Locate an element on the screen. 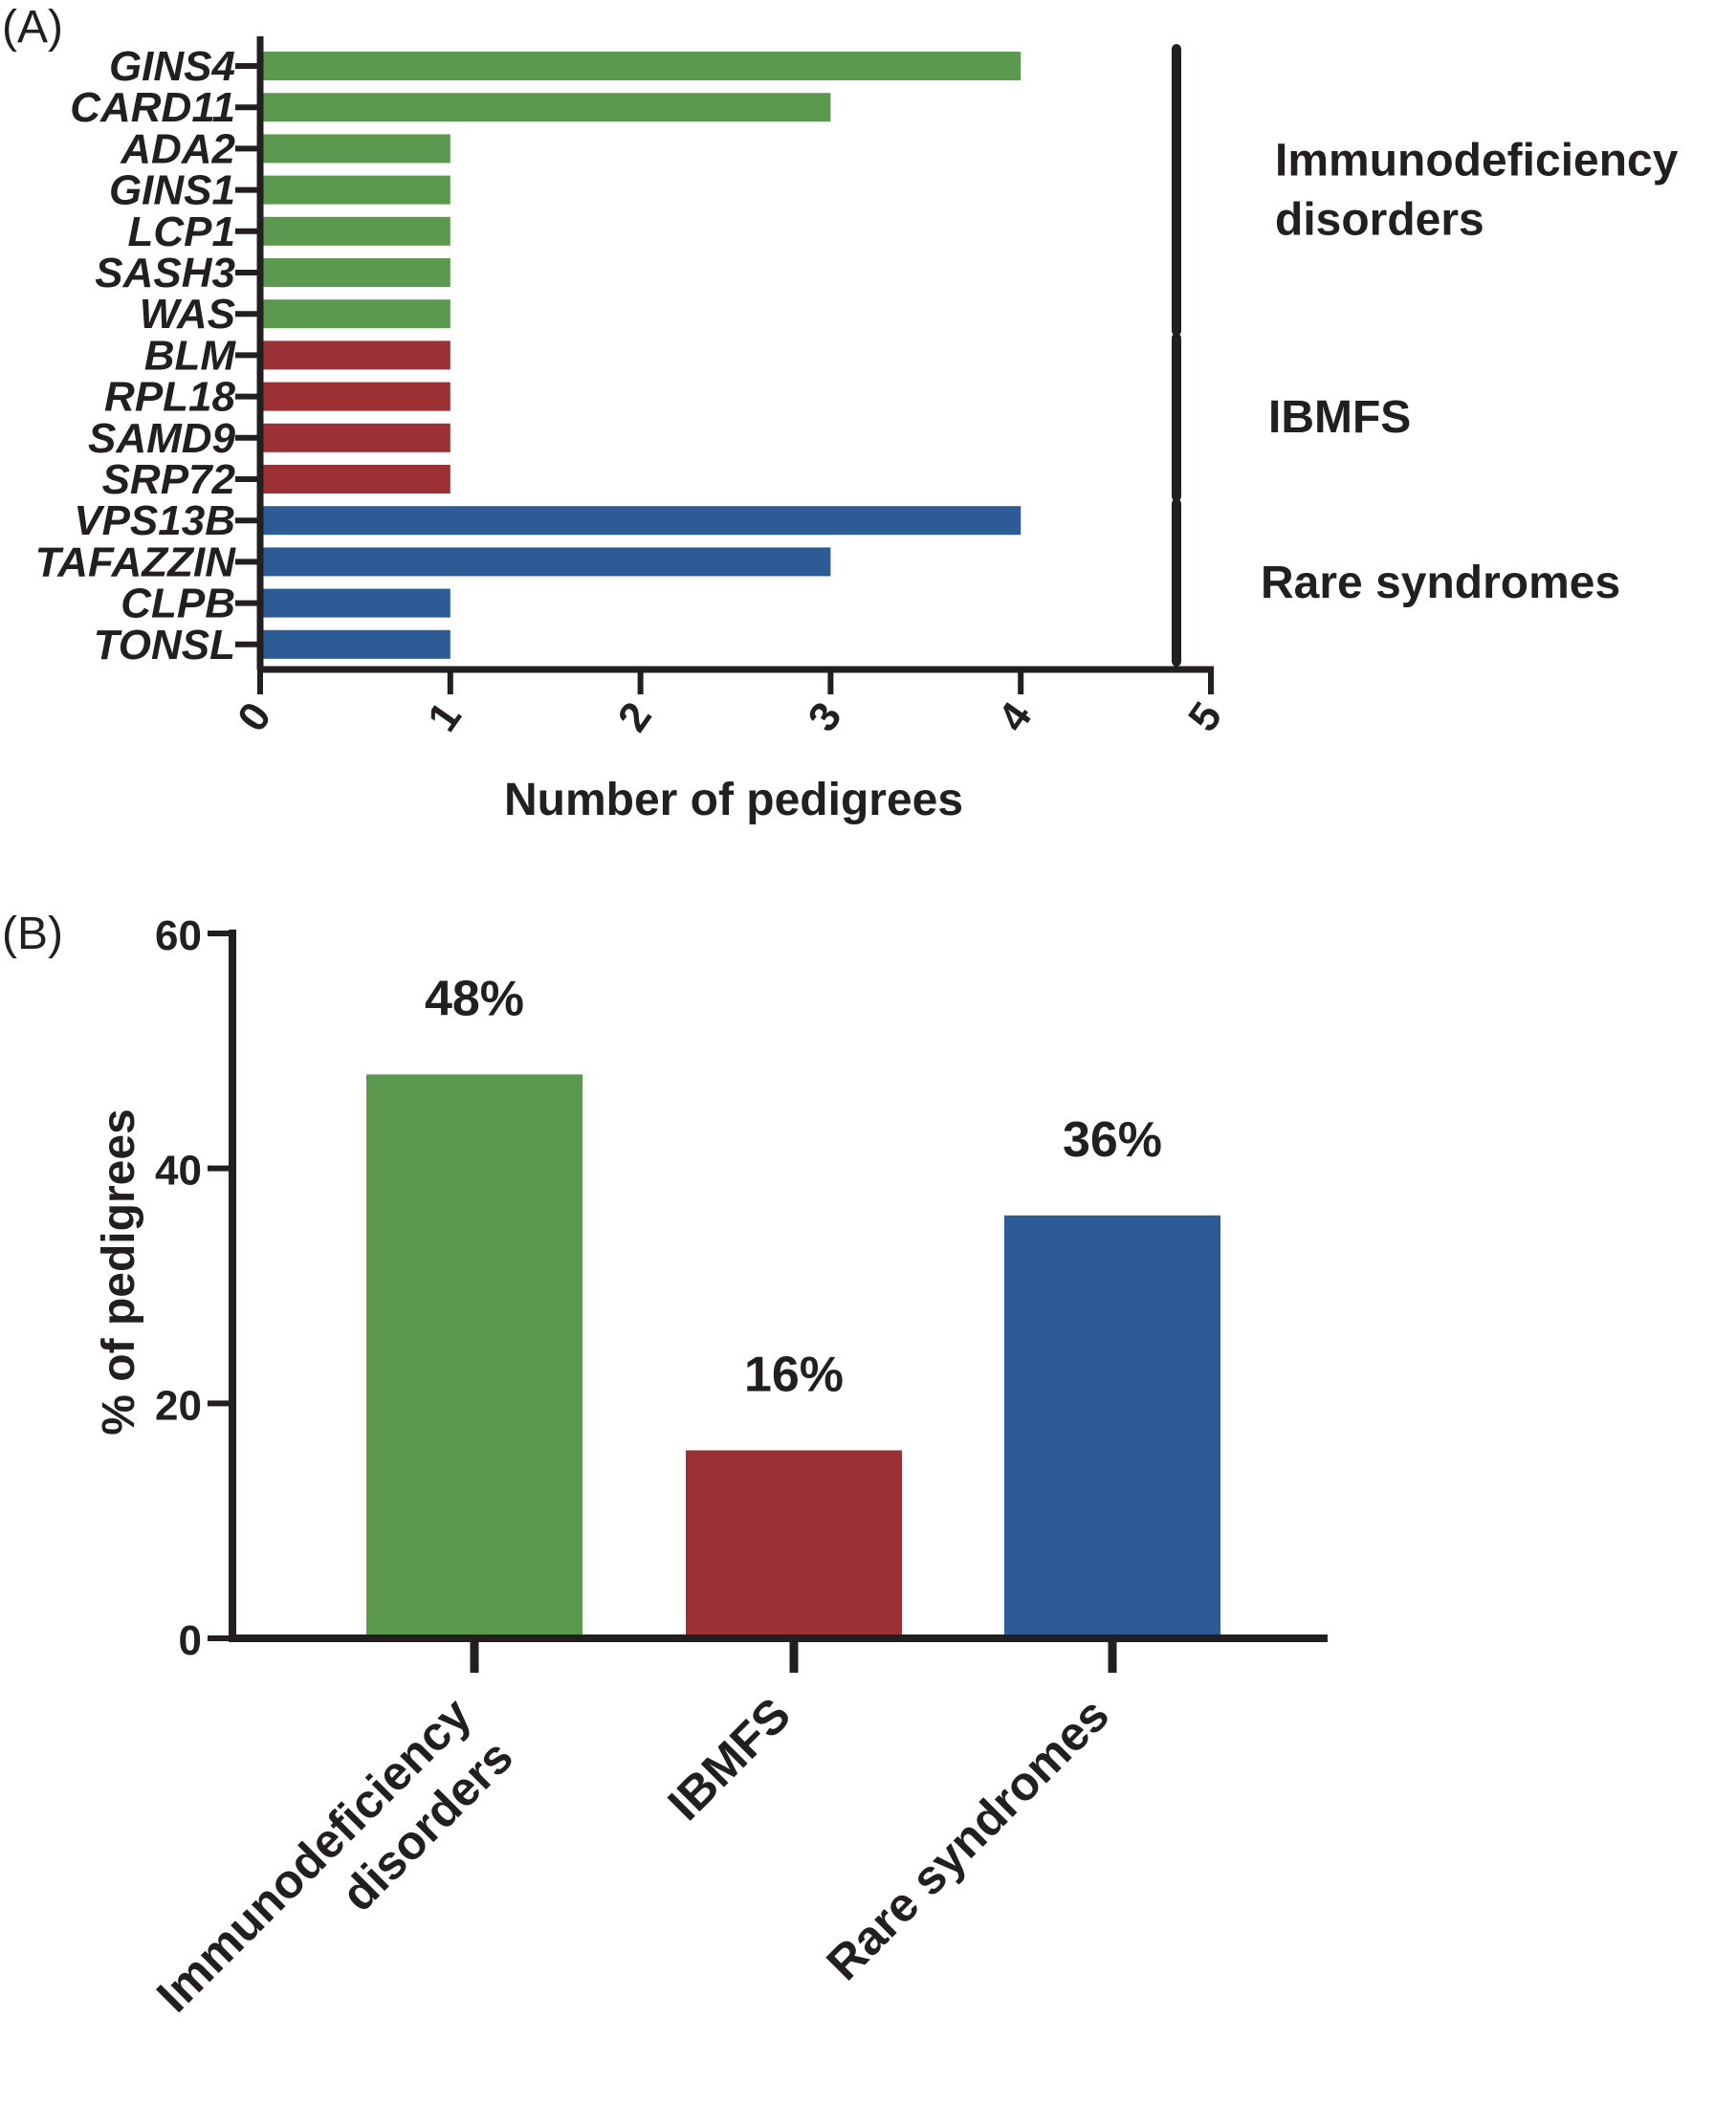 Image resolution: width=1736 pixels, height=2106 pixels. panel-b-y-ticks: 0 20 40 60 is located at coordinates (178, 1288).